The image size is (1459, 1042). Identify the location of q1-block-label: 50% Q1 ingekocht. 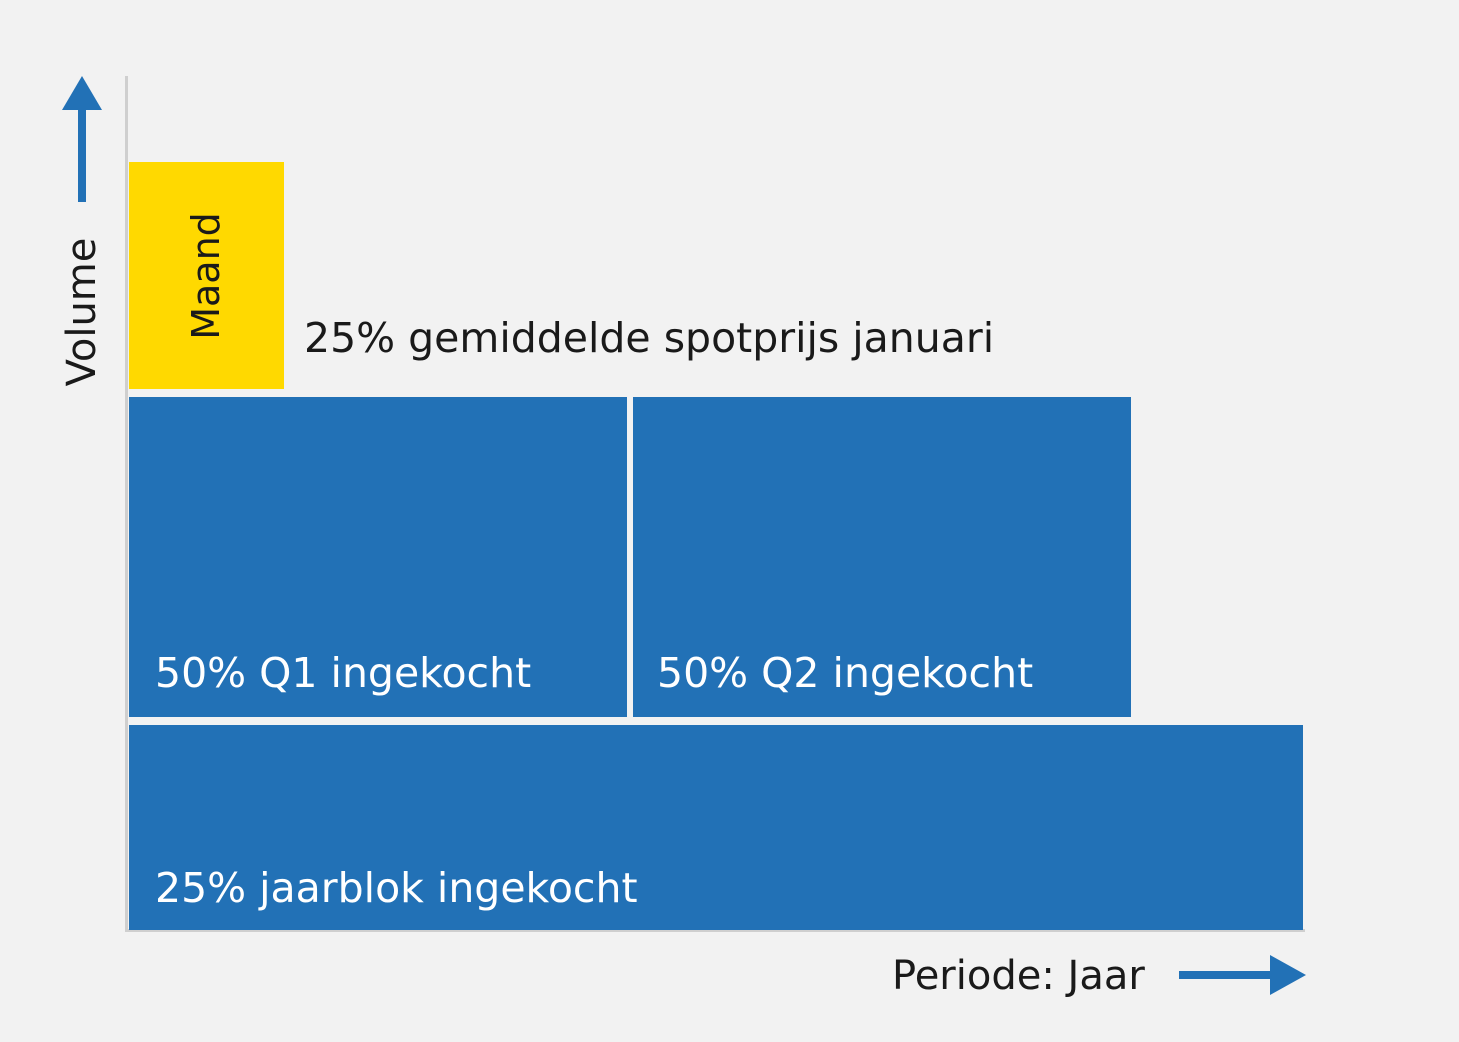
(343, 673).